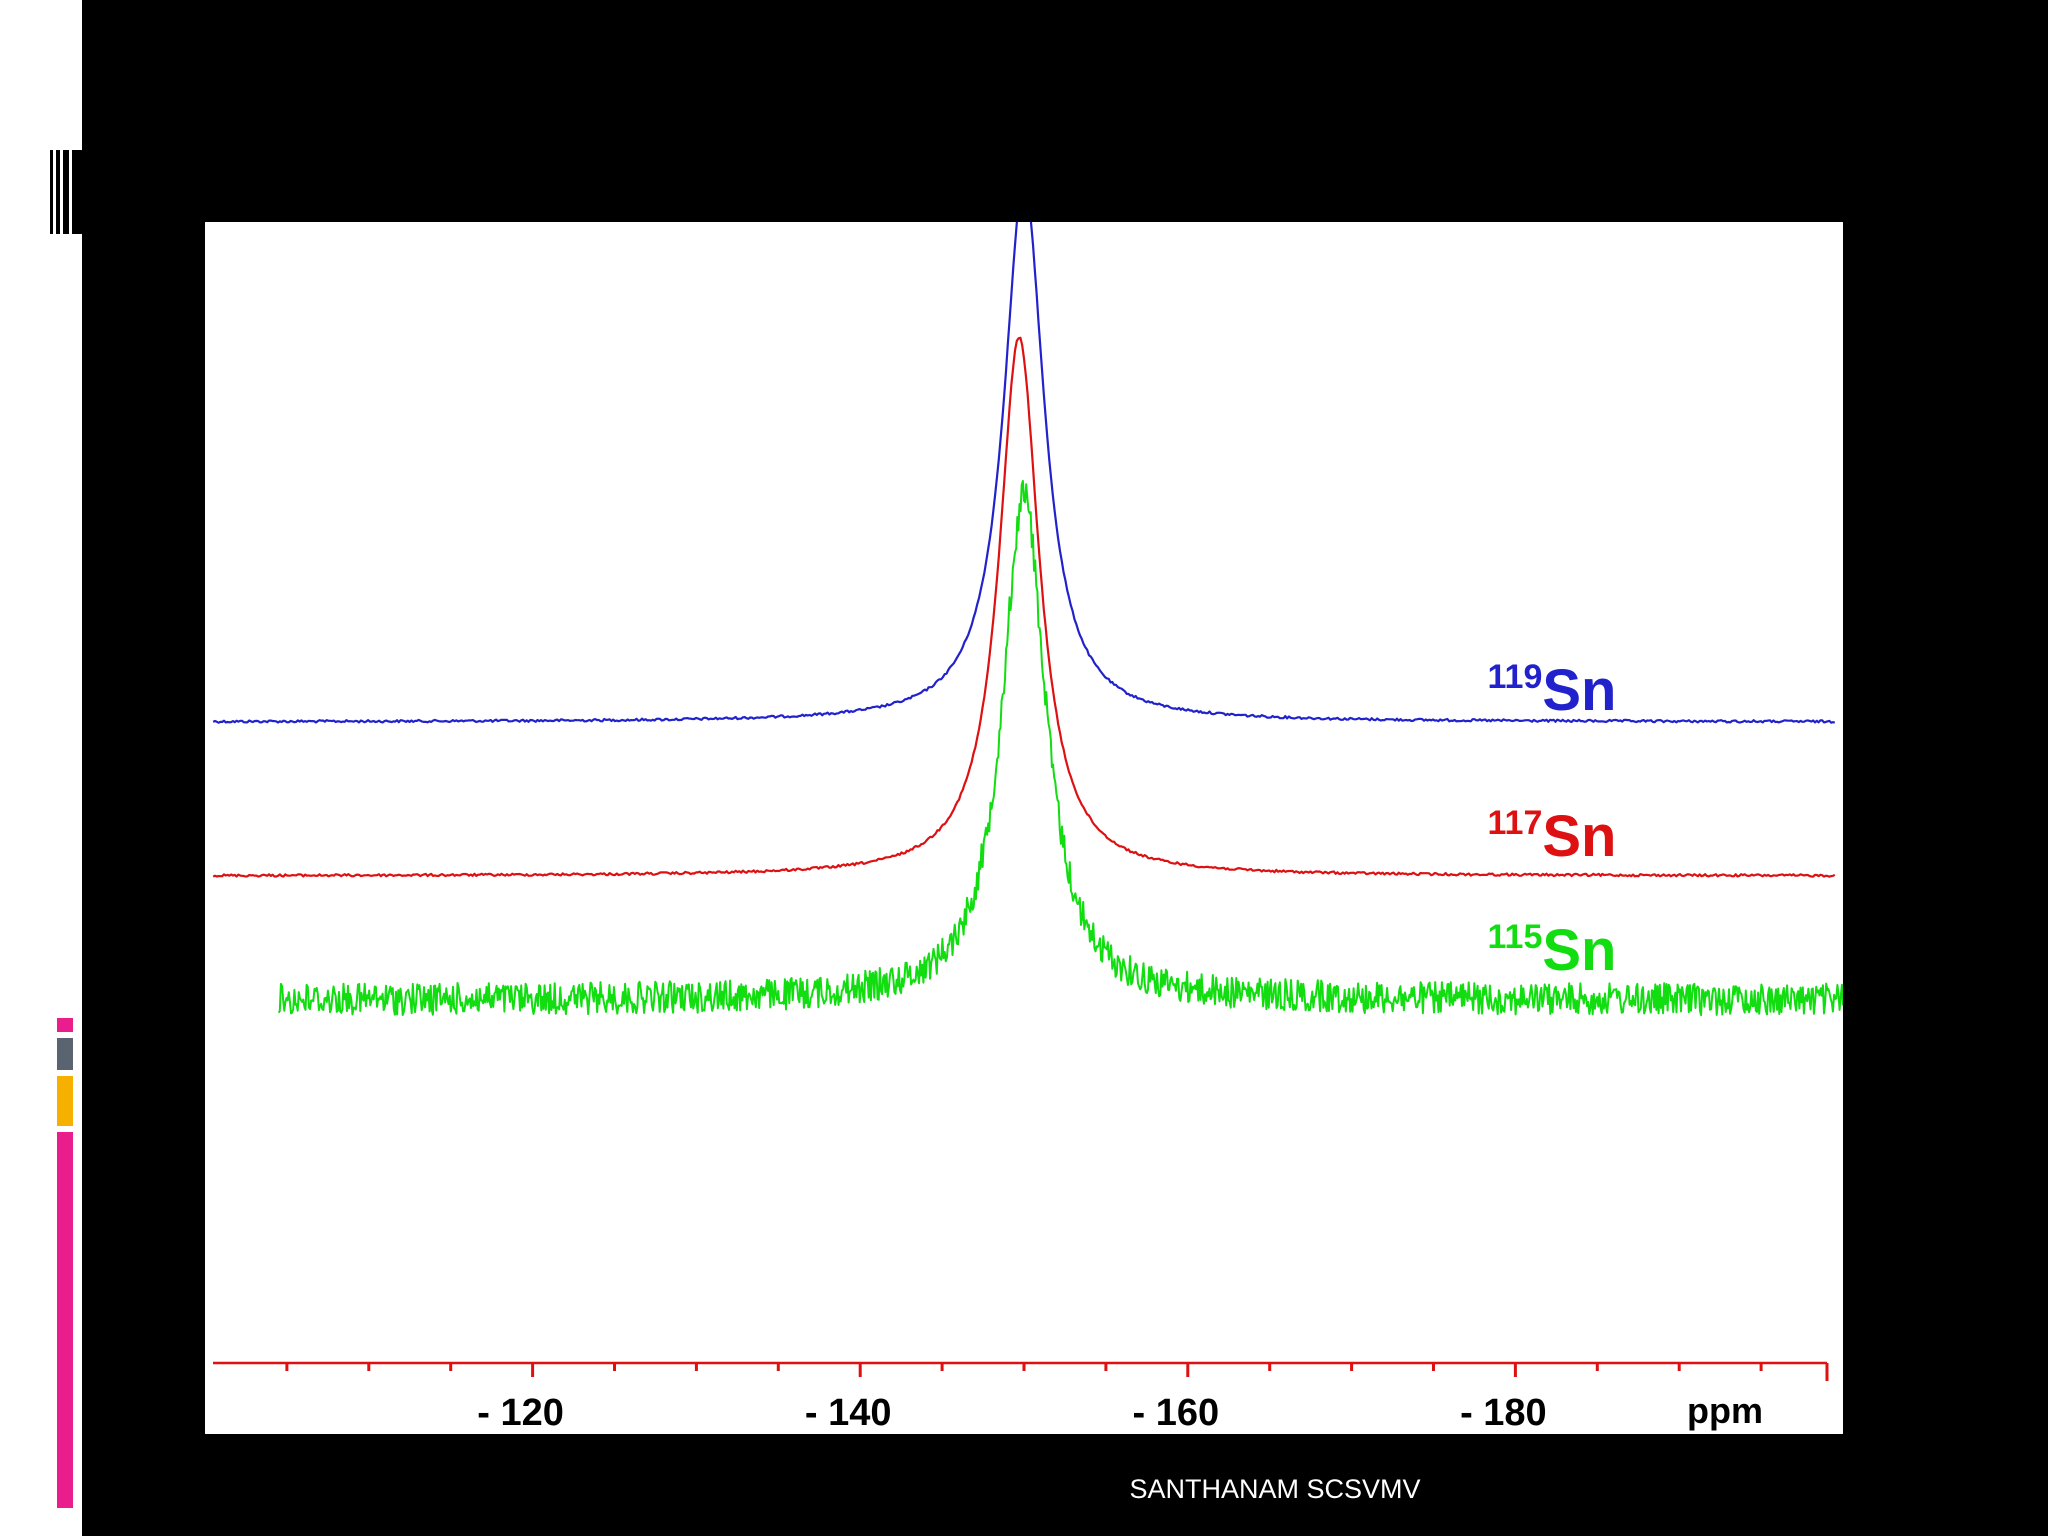 The height and width of the screenshot is (1536, 2048). Describe the element at coordinates (65, 1025) in the screenshot. I see `accent-bar-pink-small` at that location.